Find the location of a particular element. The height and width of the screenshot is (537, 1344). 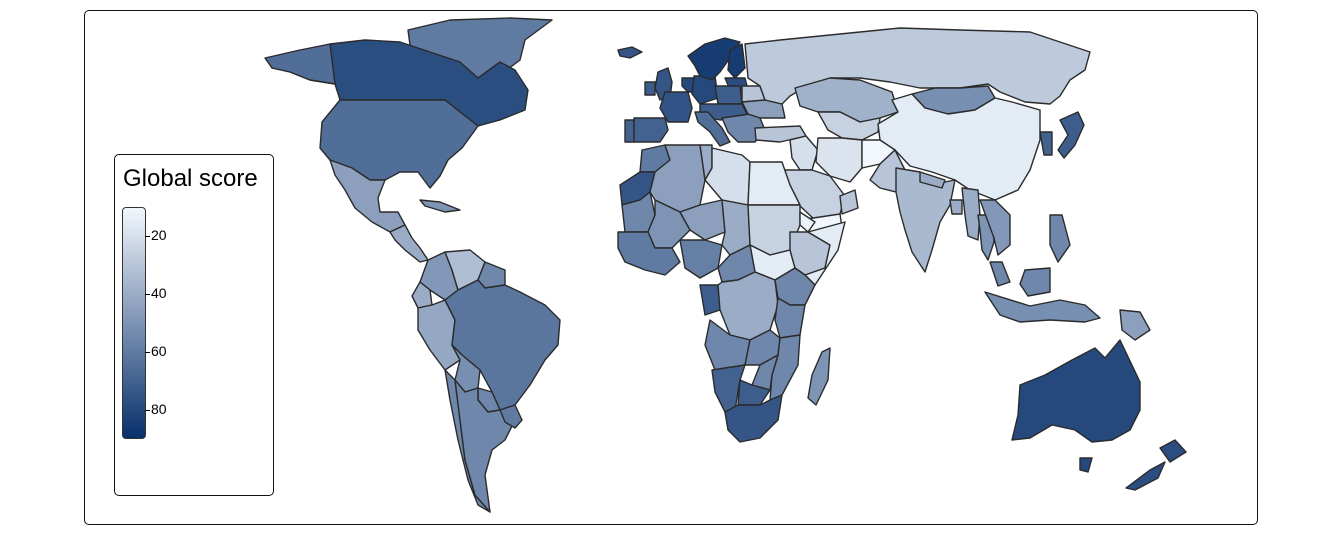

country-spain is located at coordinates (651, 130).